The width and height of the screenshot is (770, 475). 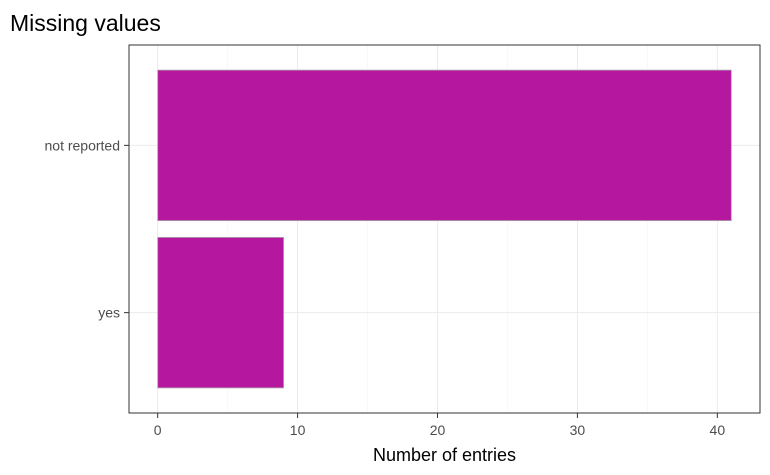 I want to click on x-axis-title: Number of entries, so click(x=444, y=455).